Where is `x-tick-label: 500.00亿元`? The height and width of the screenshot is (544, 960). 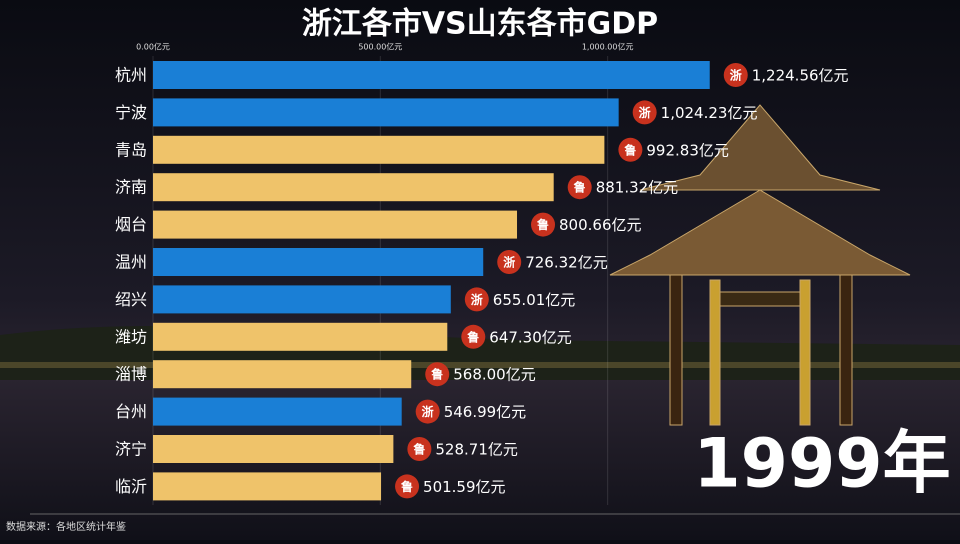 x-tick-label: 500.00亿元 is located at coordinates (380, 47).